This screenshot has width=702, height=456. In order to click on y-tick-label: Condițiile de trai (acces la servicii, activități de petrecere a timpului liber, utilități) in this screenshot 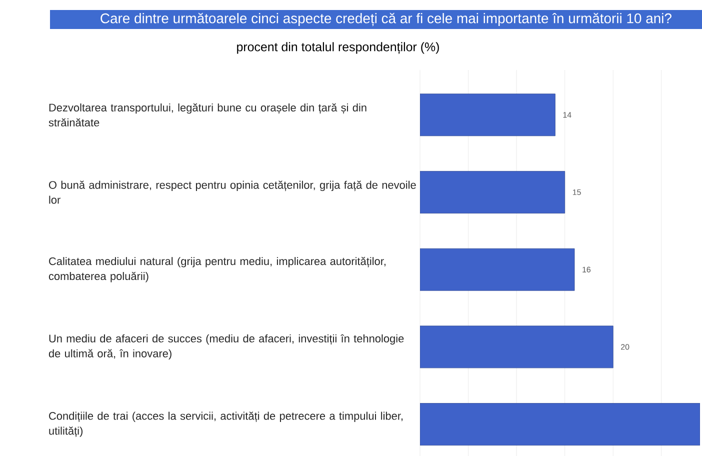, I will do `click(226, 424)`.